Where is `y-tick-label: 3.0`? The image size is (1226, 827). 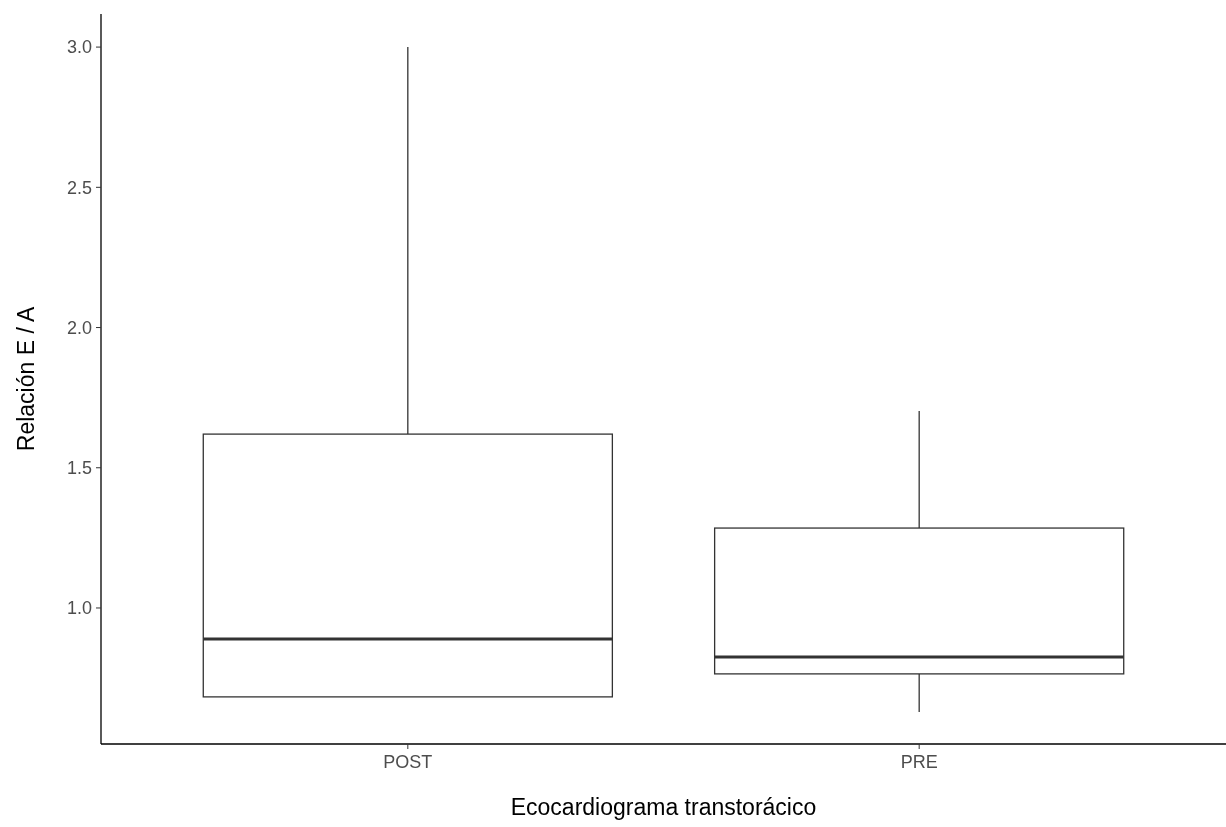 y-tick-label: 3.0 is located at coordinates (79, 47).